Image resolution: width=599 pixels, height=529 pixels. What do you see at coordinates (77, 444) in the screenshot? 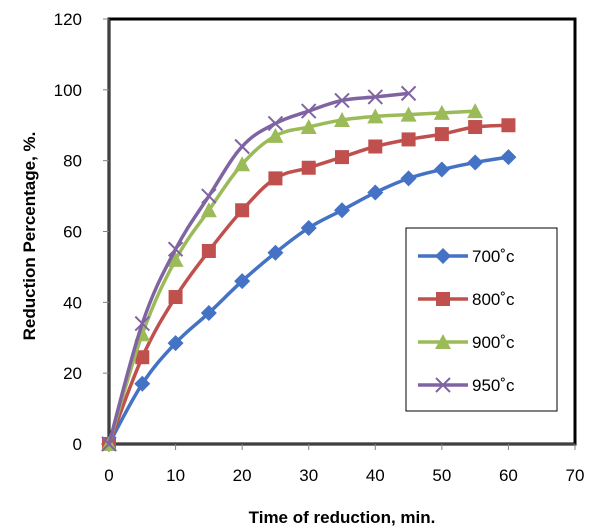
I see `y-tick-label: 0` at bounding box center [77, 444].